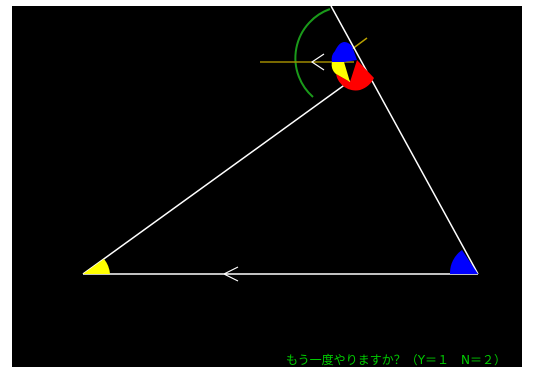  What do you see at coordinates (396, 360) in the screenshot?
I see `replay-prompt: もう一度やりますか？（Y＝１ N＝２）` at bounding box center [396, 360].